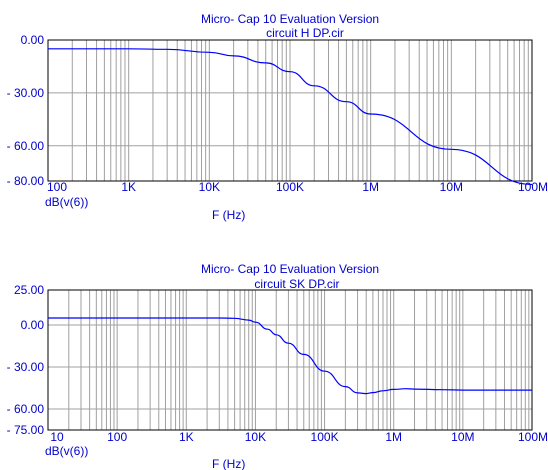 The image size is (548, 470). What do you see at coordinates (296, 284) in the screenshot?
I see `plot-bottom-subtitle: circuit SK DP.cir` at bounding box center [296, 284].